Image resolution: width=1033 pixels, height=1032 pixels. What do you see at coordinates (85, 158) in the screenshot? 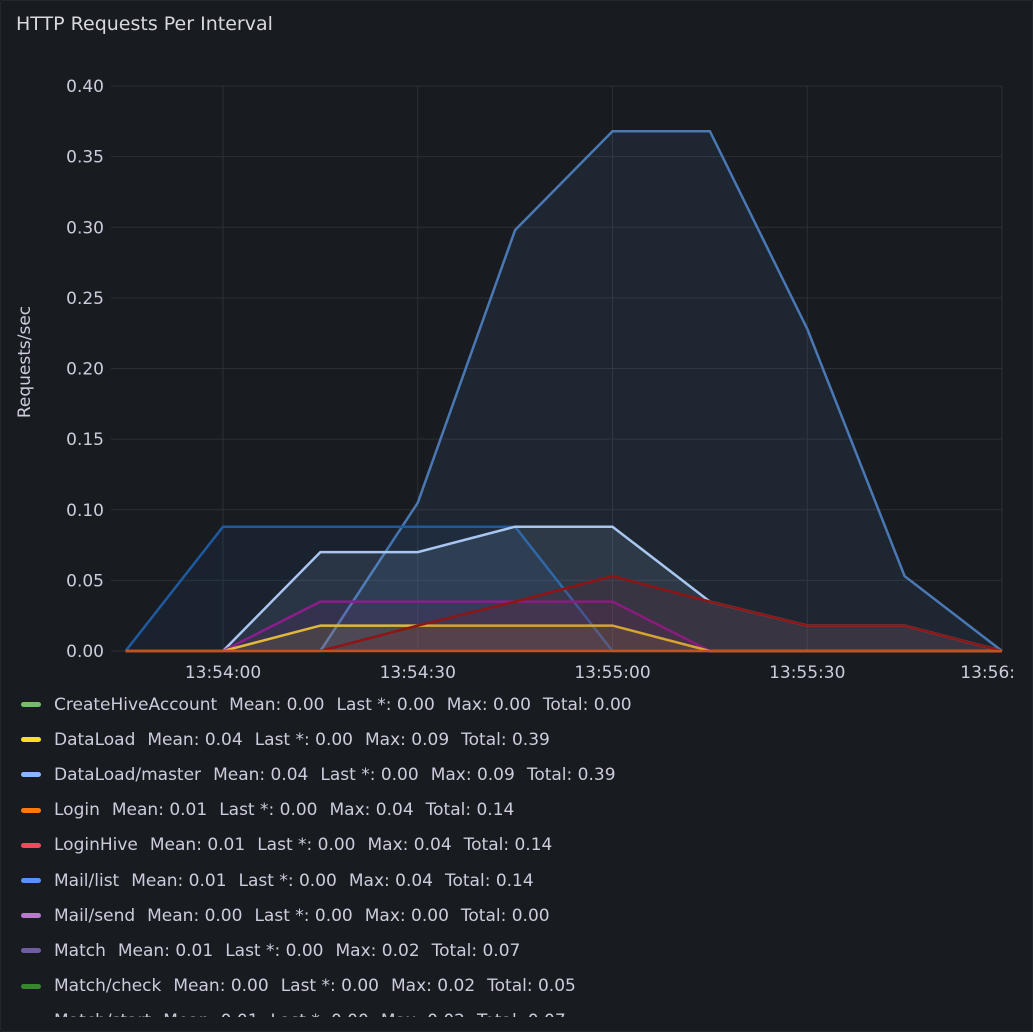
I see `y-tick-label: 0.35` at bounding box center [85, 158].